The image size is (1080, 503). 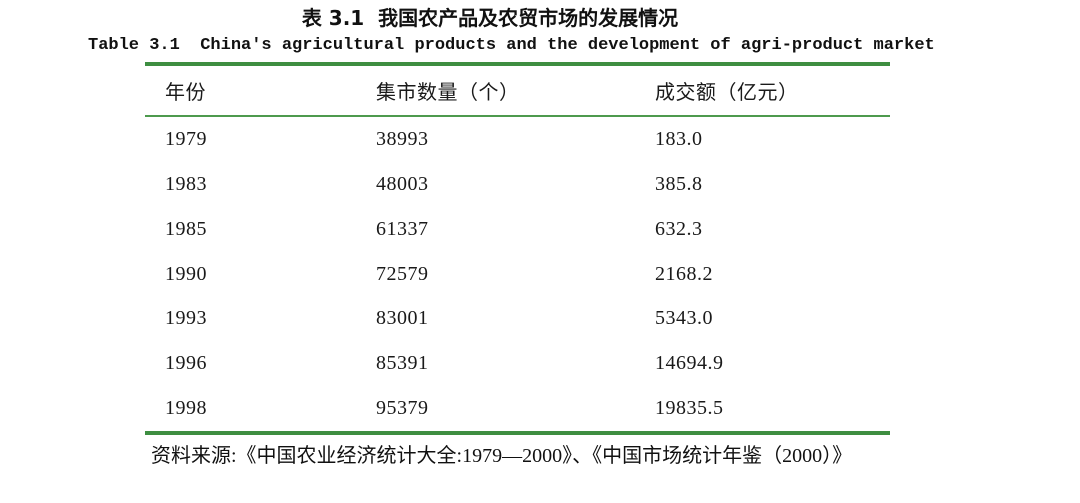 I want to click on table-row: 1996 85391 14694.9, so click(x=517, y=363).